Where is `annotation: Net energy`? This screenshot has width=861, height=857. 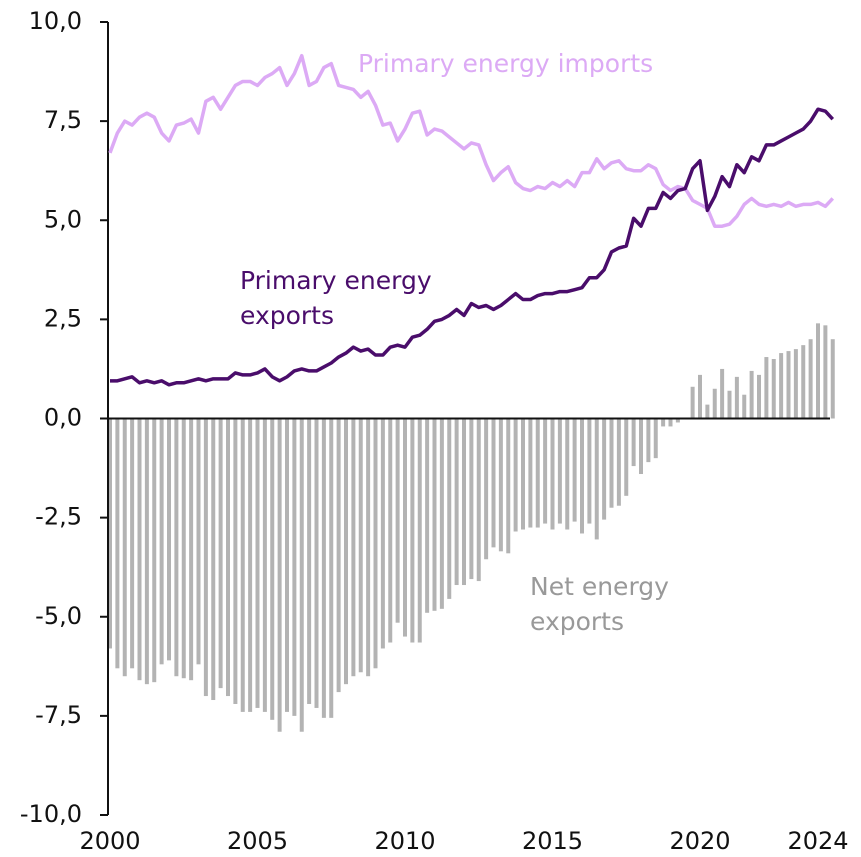
annotation: Net energy is located at coordinates (599, 586).